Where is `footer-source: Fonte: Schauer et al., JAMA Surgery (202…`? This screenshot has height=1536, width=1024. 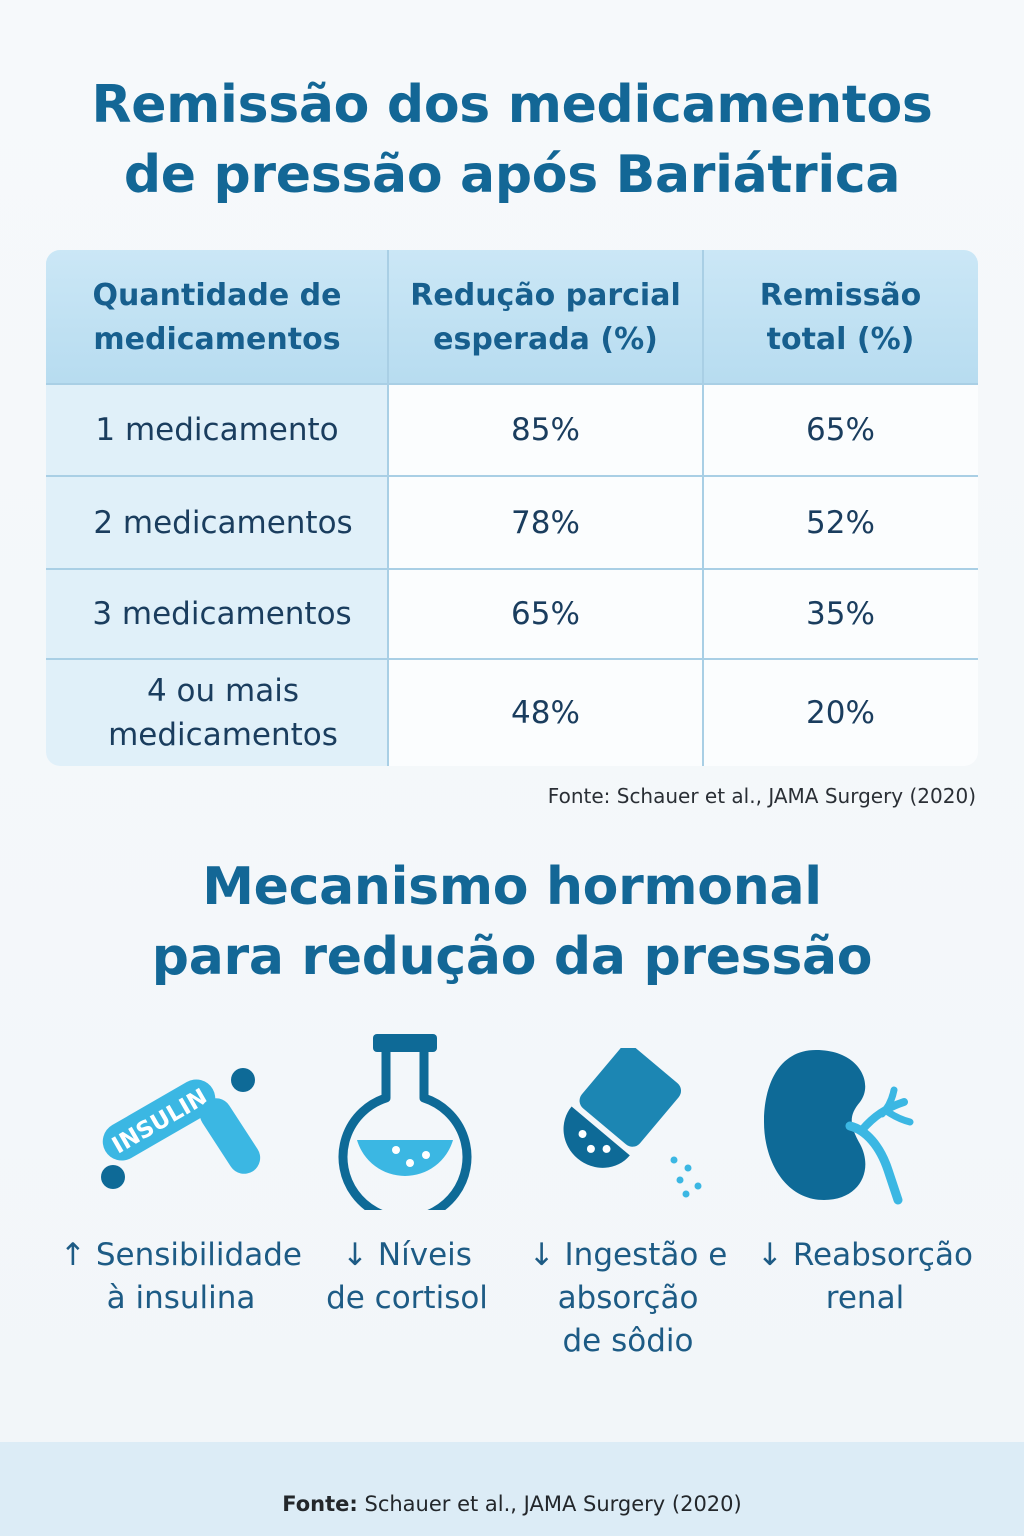 footer-source: Fonte: Schauer et al., JAMA Surgery (202… is located at coordinates (512, 1504).